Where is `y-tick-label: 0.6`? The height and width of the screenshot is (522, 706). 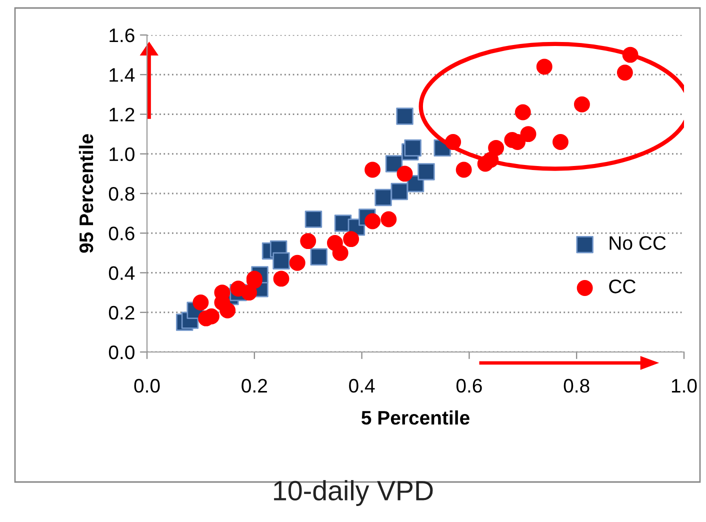
y-tick-label: 0.6 is located at coordinates (121, 233).